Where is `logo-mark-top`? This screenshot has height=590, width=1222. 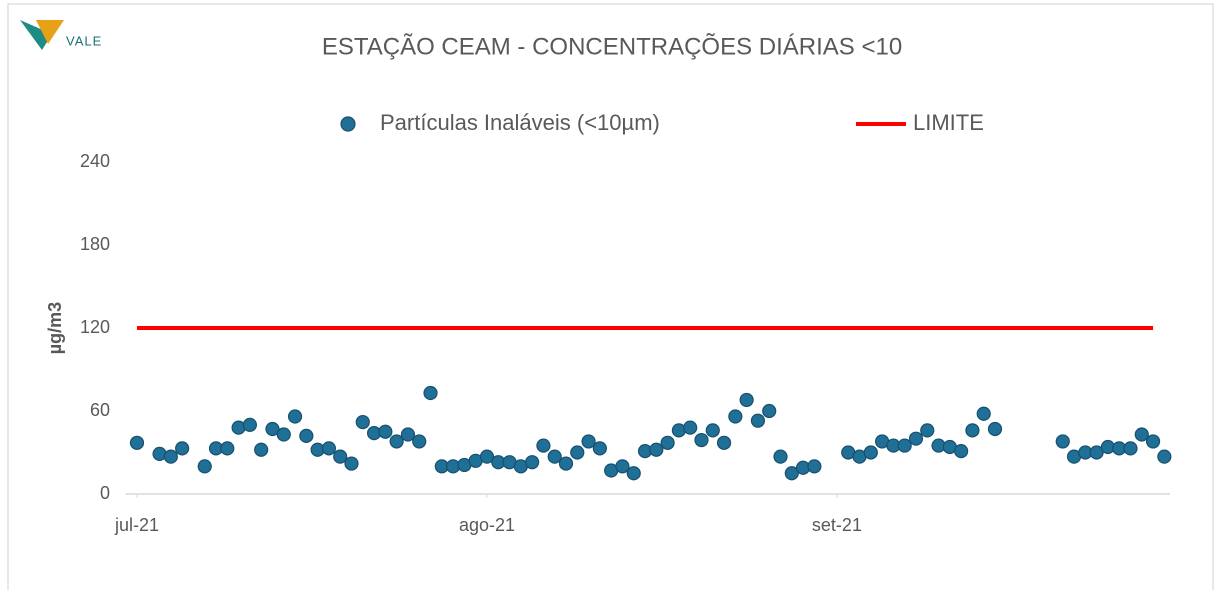 logo-mark-top is located at coordinates (50, 32).